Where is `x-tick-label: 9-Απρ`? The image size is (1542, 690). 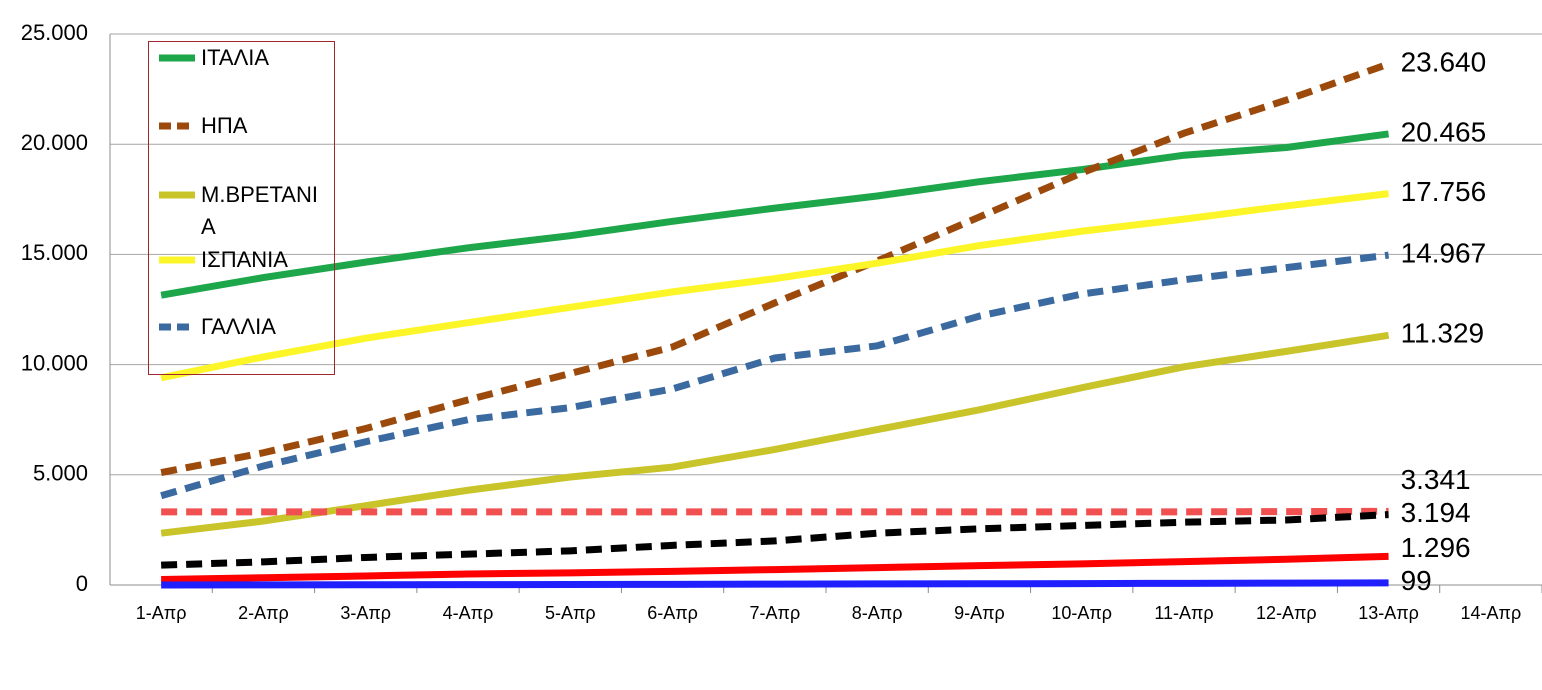
x-tick-label: 9-Απρ is located at coordinates (979, 613).